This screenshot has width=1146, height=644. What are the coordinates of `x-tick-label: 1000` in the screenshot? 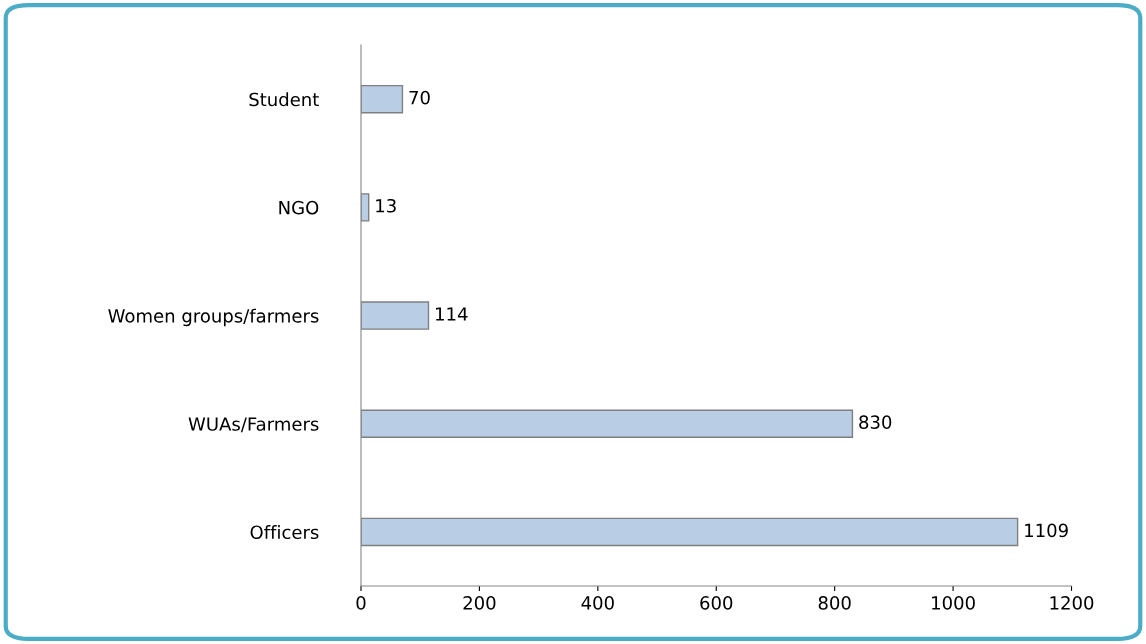 It's located at (953, 603).